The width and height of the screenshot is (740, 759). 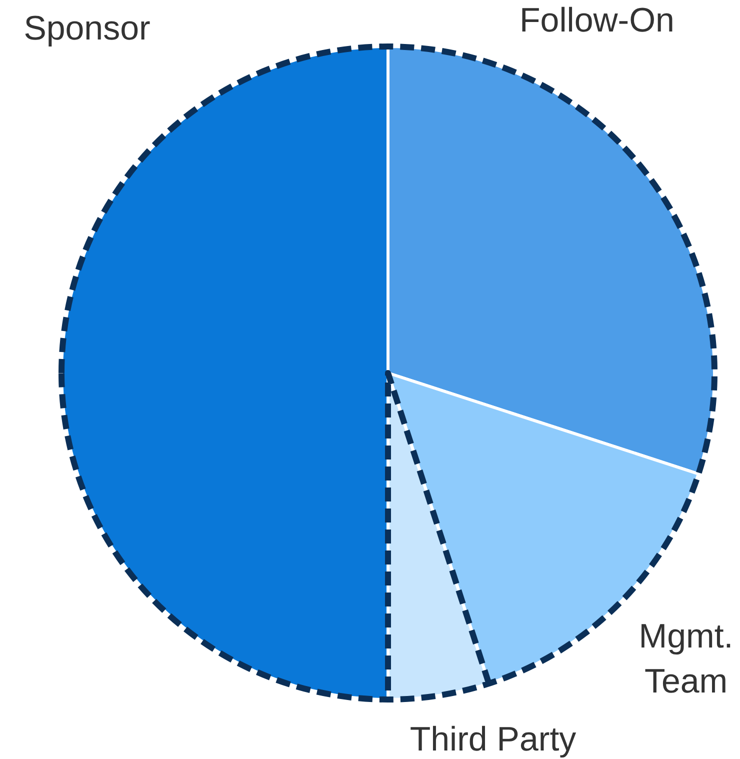 I want to click on slice-label: Follow-On, so click(x=597, y=20).